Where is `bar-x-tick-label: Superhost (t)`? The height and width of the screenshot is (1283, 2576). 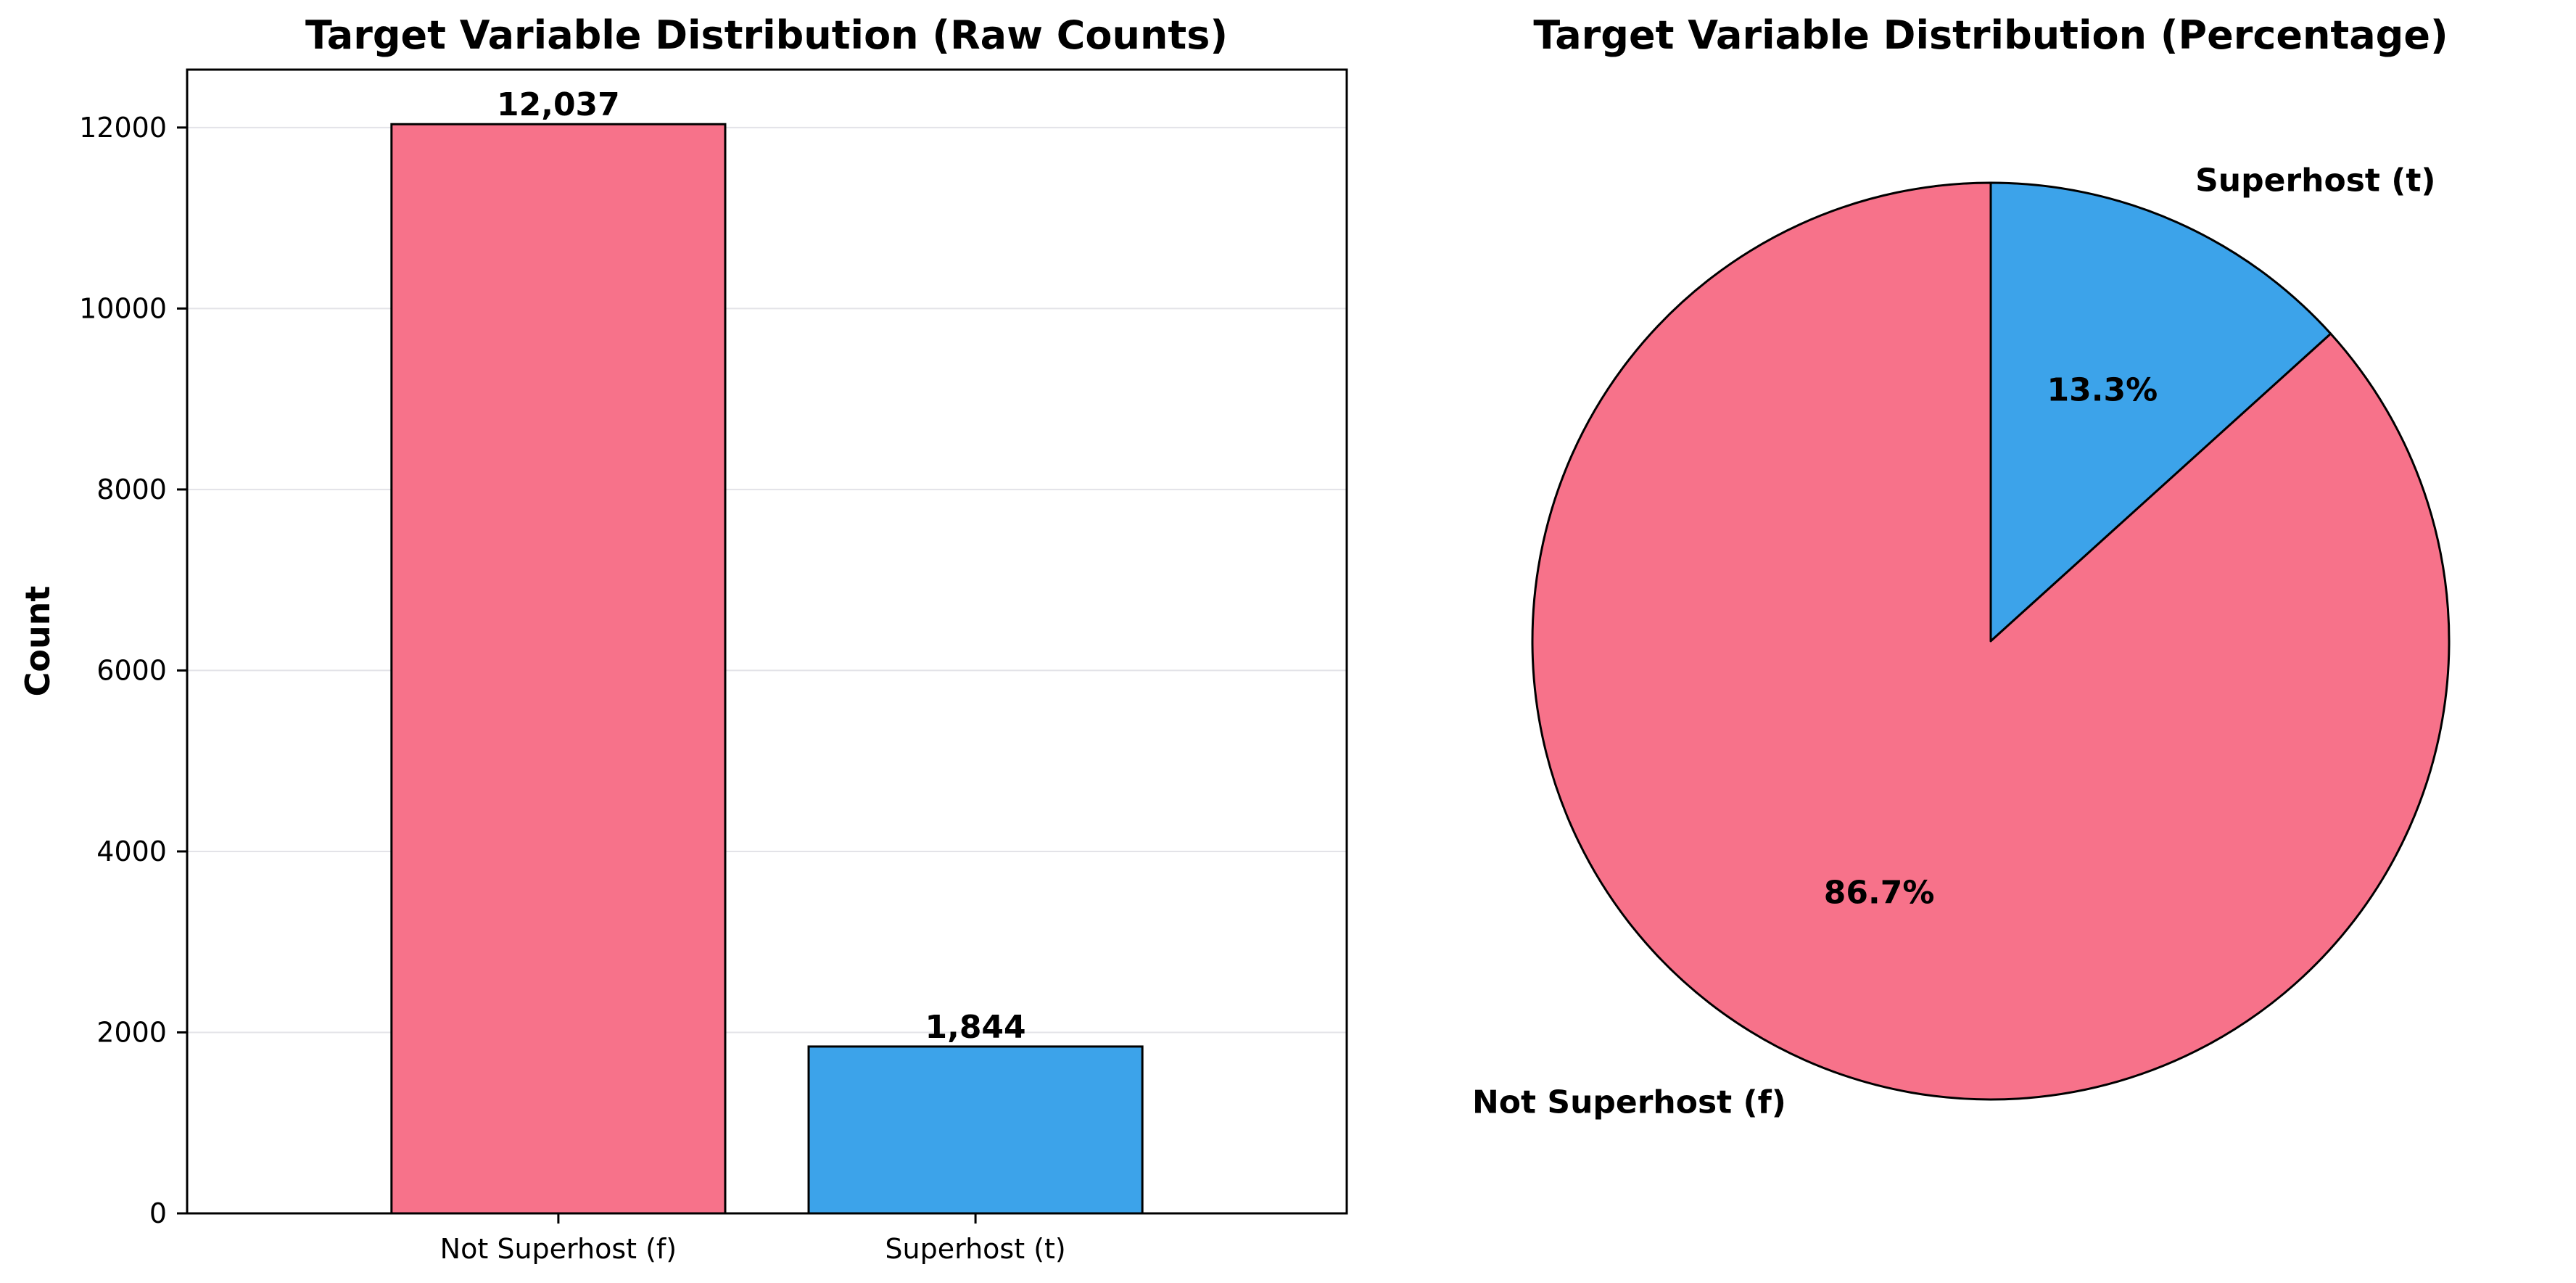
bar-x-tick-label: Superhost (t) is located at coordinates (975, 1249).